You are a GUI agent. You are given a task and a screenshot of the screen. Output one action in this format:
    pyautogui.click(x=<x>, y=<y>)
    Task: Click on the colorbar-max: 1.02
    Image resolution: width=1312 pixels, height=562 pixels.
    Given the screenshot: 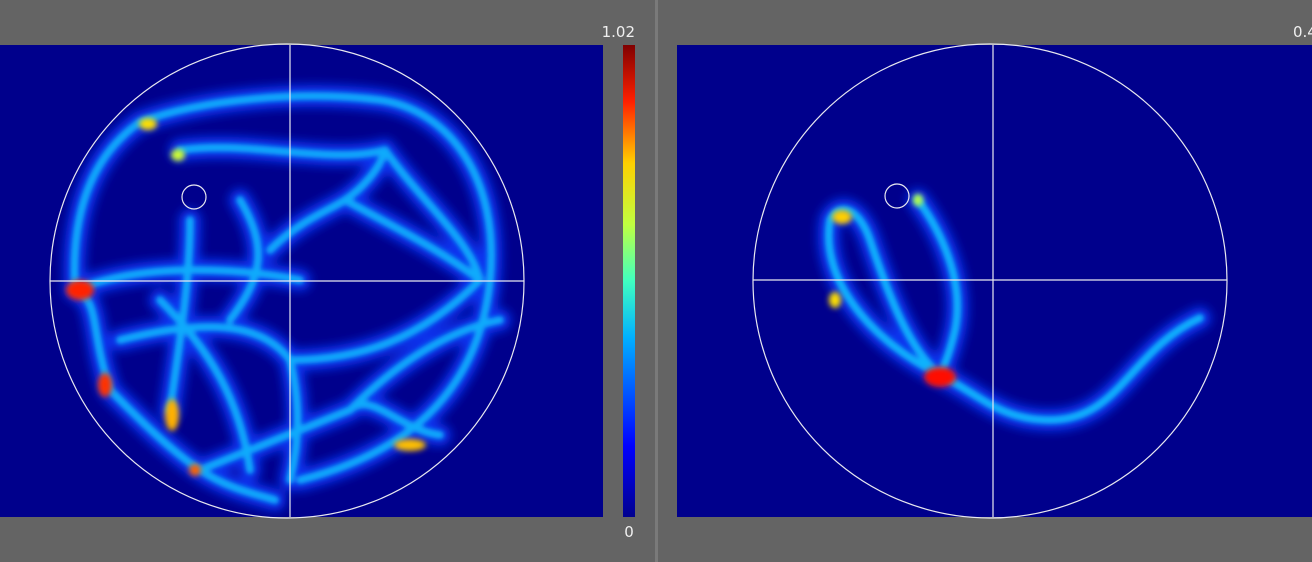 What is the action you would take?
    pyautogui.click(x=618, y=32)
    